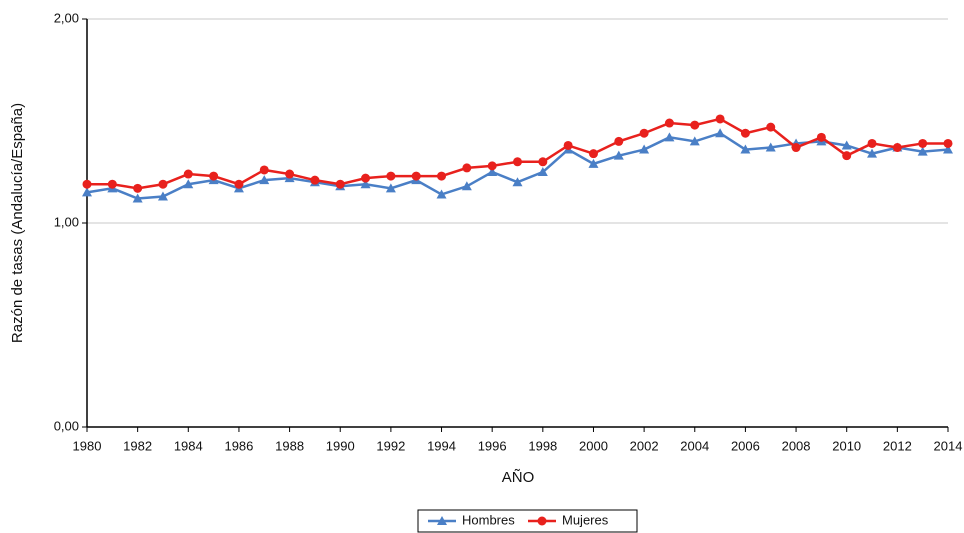 Image resolution: width=964 pixels, height=533 pixels. Describe the element at coordinates (488, 519) in the screenshot. I see `legend-label: Hombres` at that location.